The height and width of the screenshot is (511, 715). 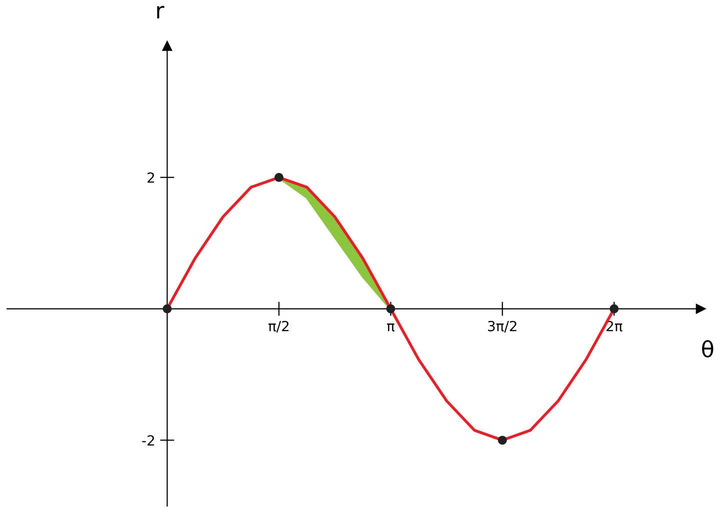 What do you see at coordinates (708, 349) in the screenshot?
I see `x-axis-title: θ` at bounding box center [708, 349].